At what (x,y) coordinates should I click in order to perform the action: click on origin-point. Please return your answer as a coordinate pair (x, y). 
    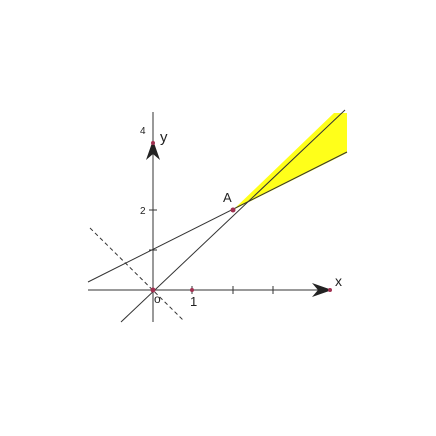
    Looking at the image, I should click on (153, 290).